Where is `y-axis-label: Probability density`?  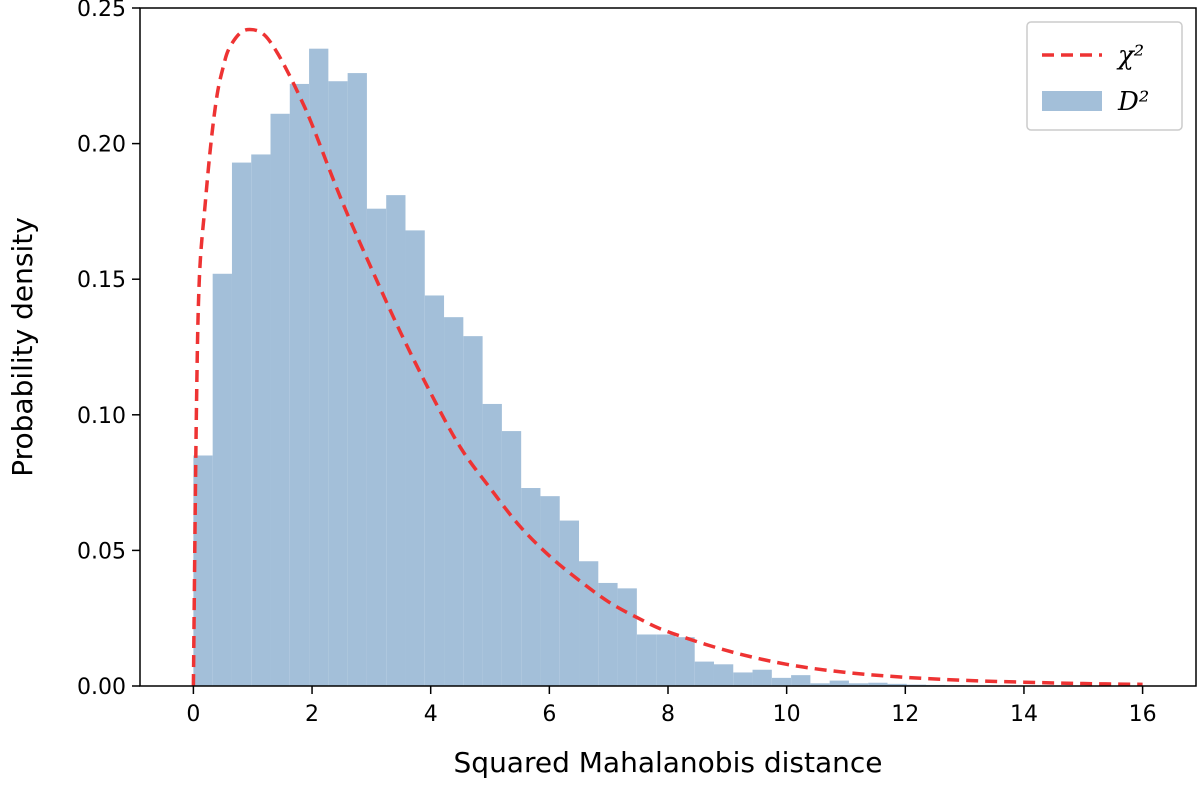 y-axis-label: Probability density is located at coordinates (22, 347).